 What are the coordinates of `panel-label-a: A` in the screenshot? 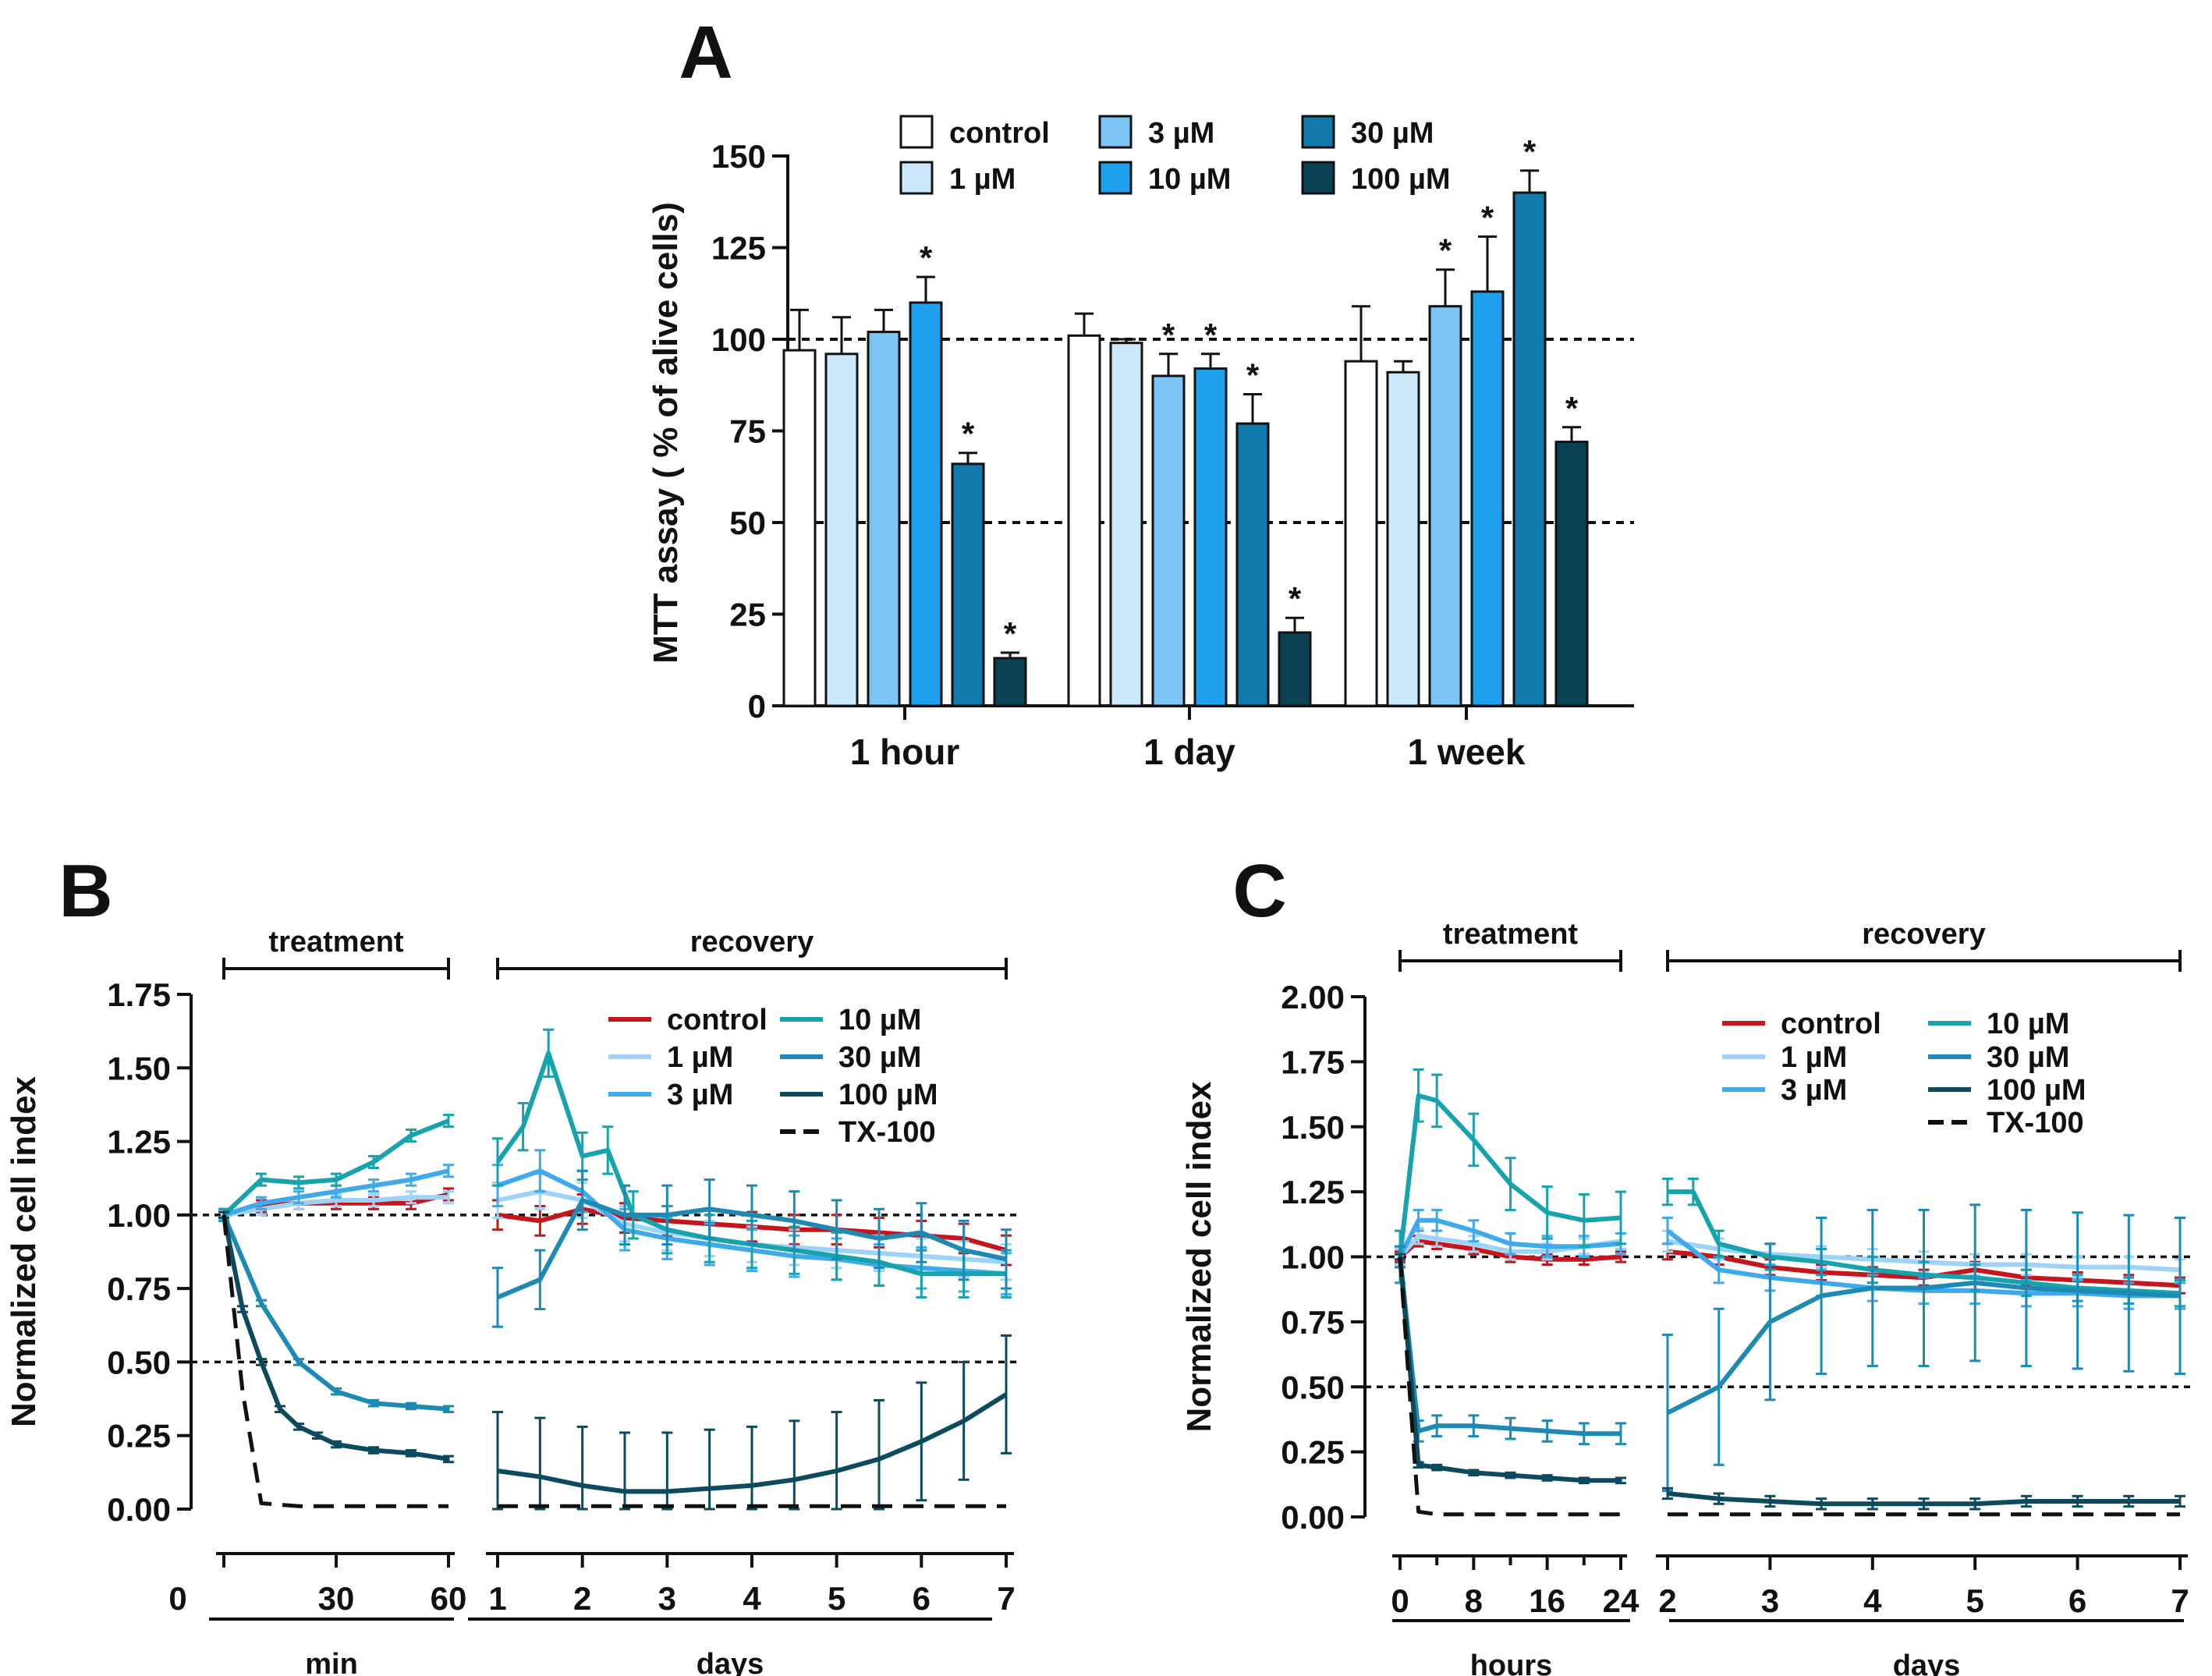 It's located at (705, 53).